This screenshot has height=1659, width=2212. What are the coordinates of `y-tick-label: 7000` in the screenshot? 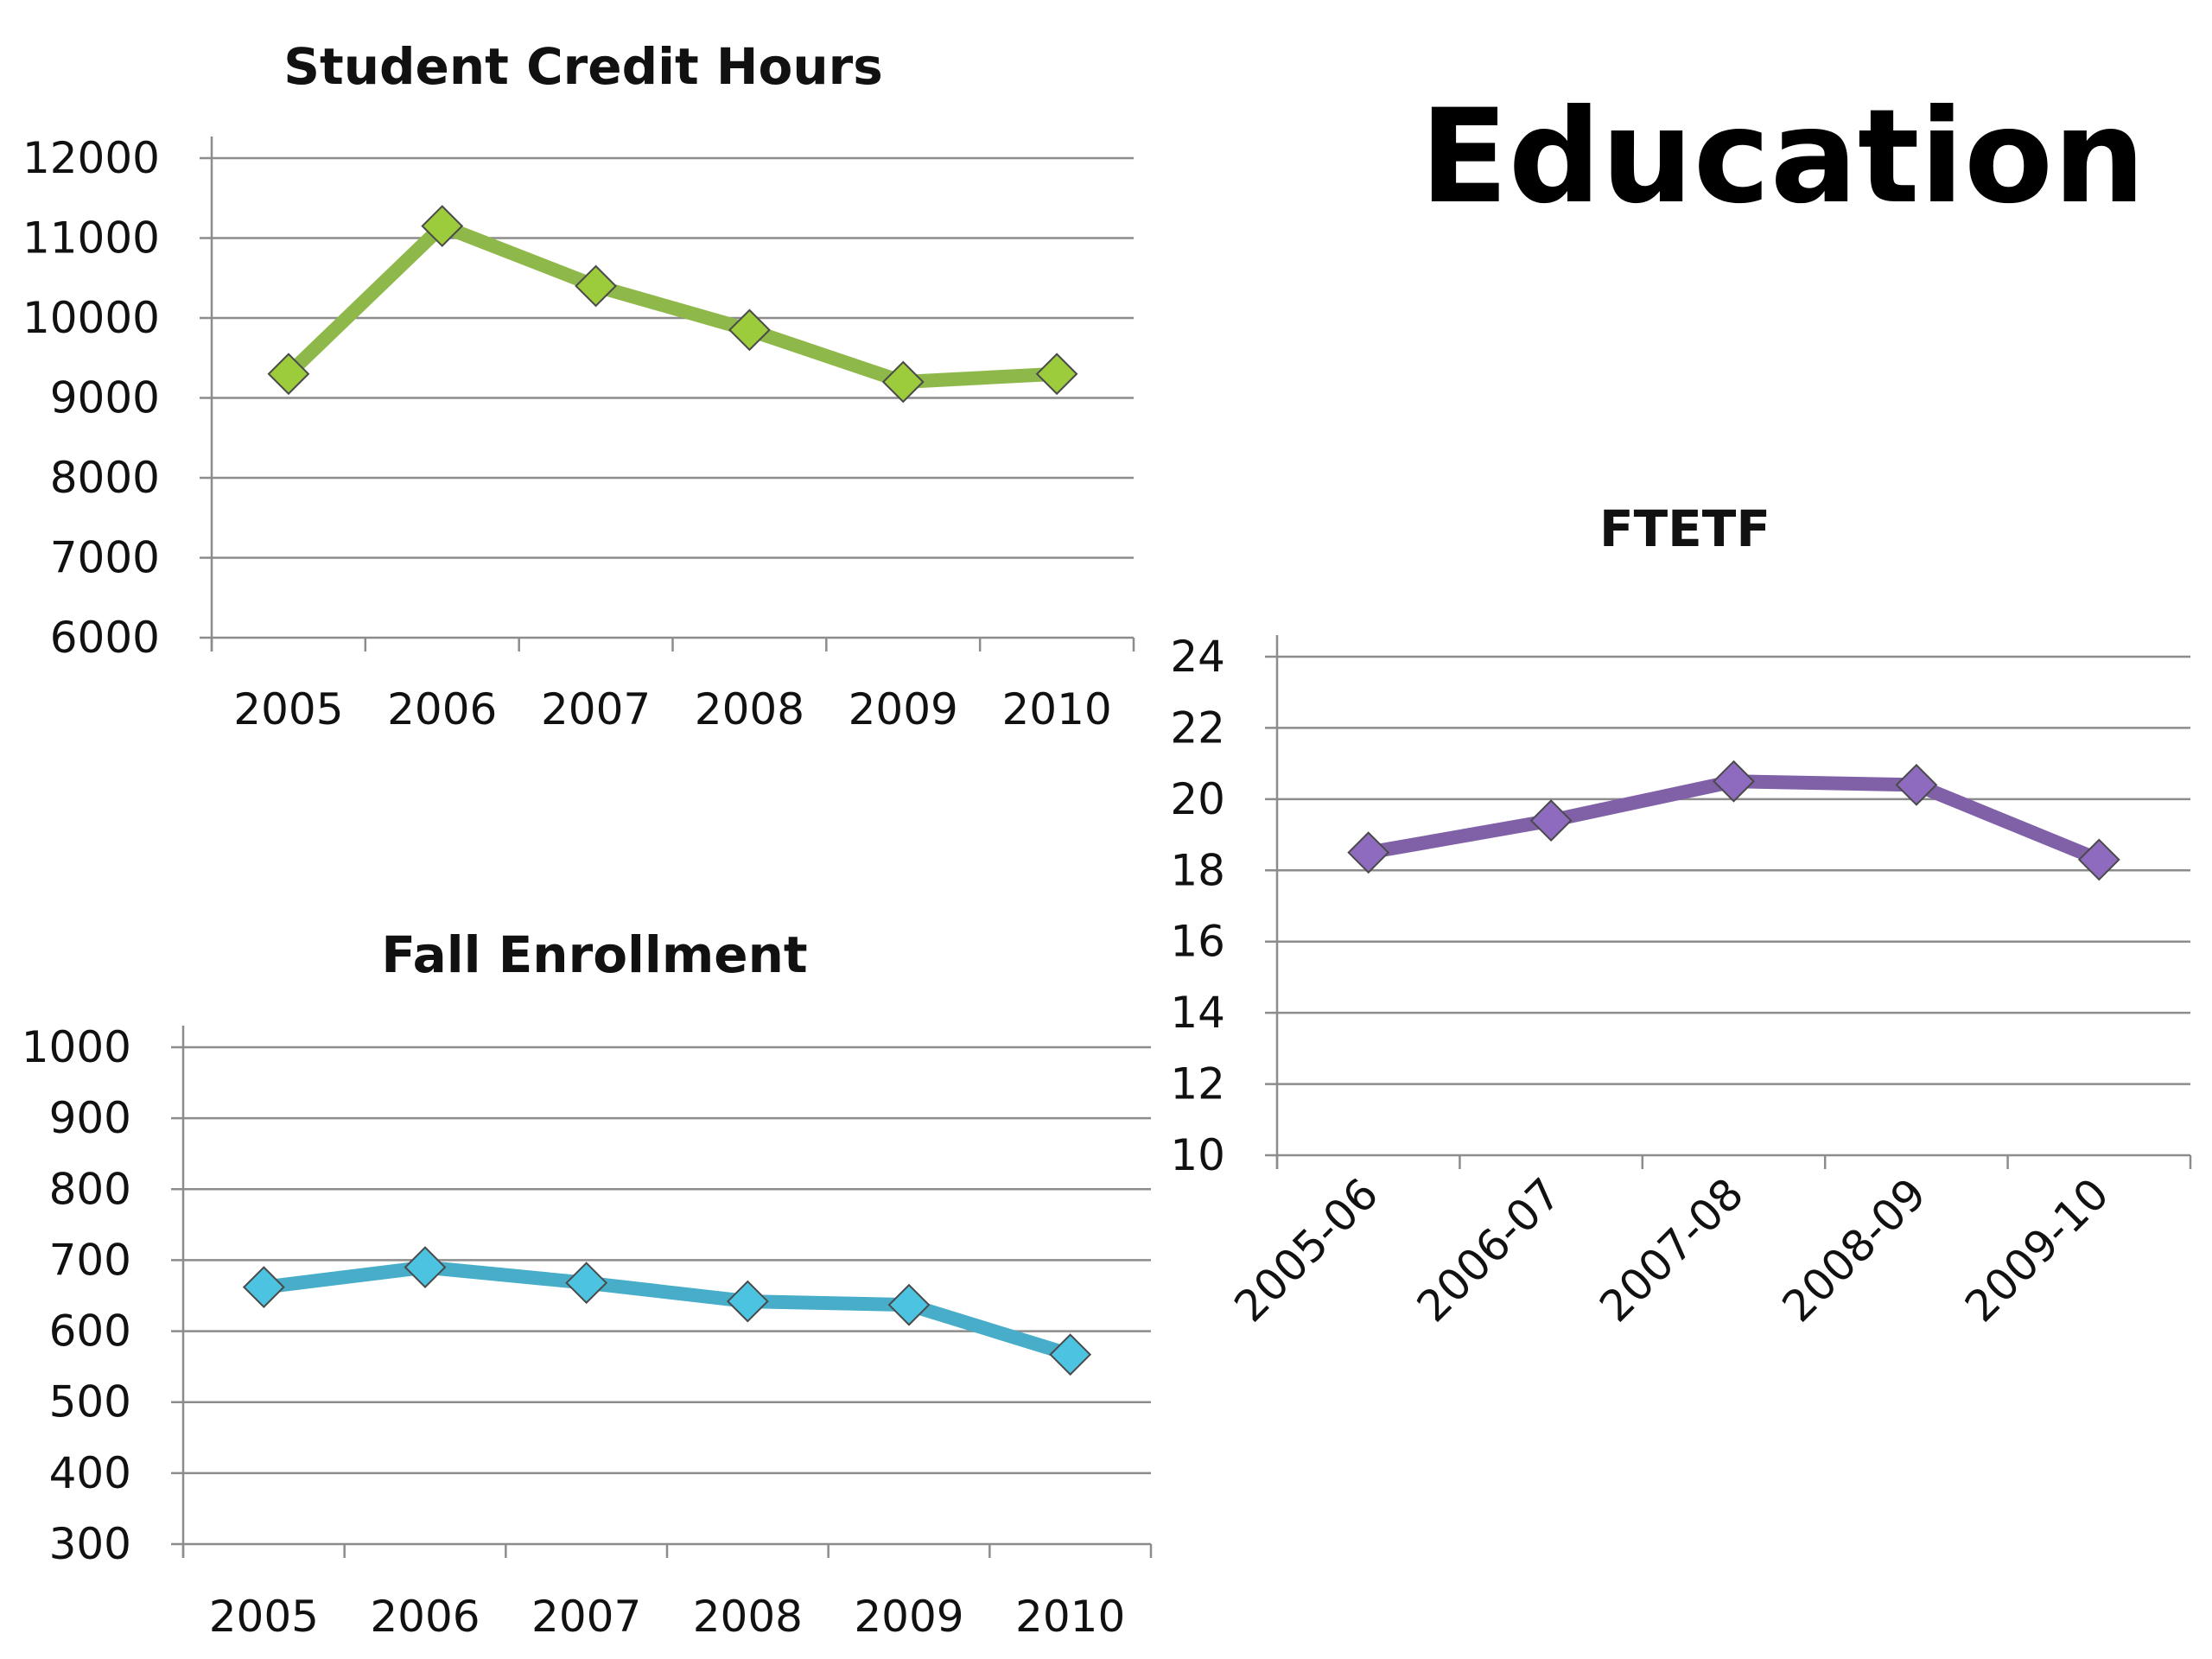 It's located at (105, 558).